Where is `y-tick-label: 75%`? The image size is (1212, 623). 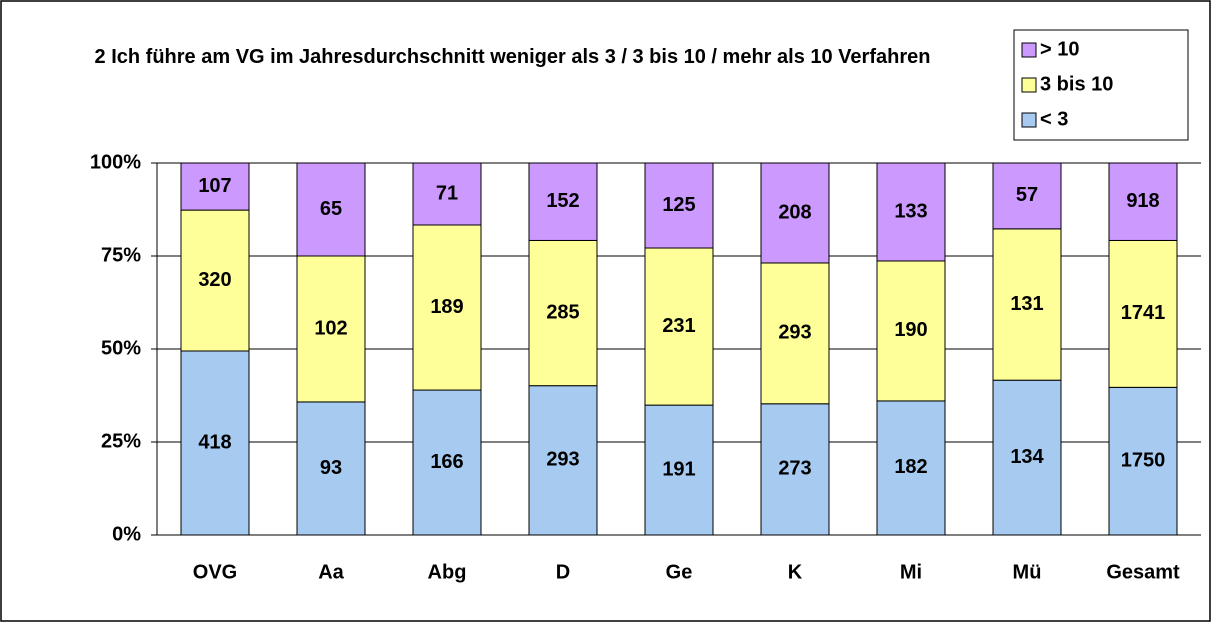
y-tick-label: 75% is located at coordinates (121, 255).